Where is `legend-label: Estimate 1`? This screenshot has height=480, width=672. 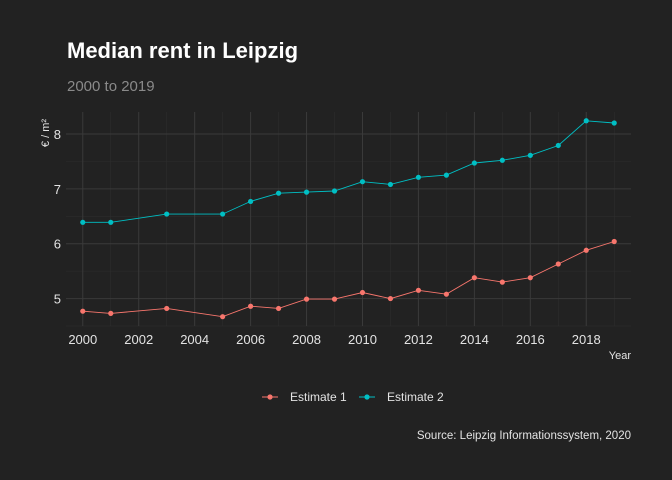
legend-label: Estimate 1 is located at coordinates (318, 397).